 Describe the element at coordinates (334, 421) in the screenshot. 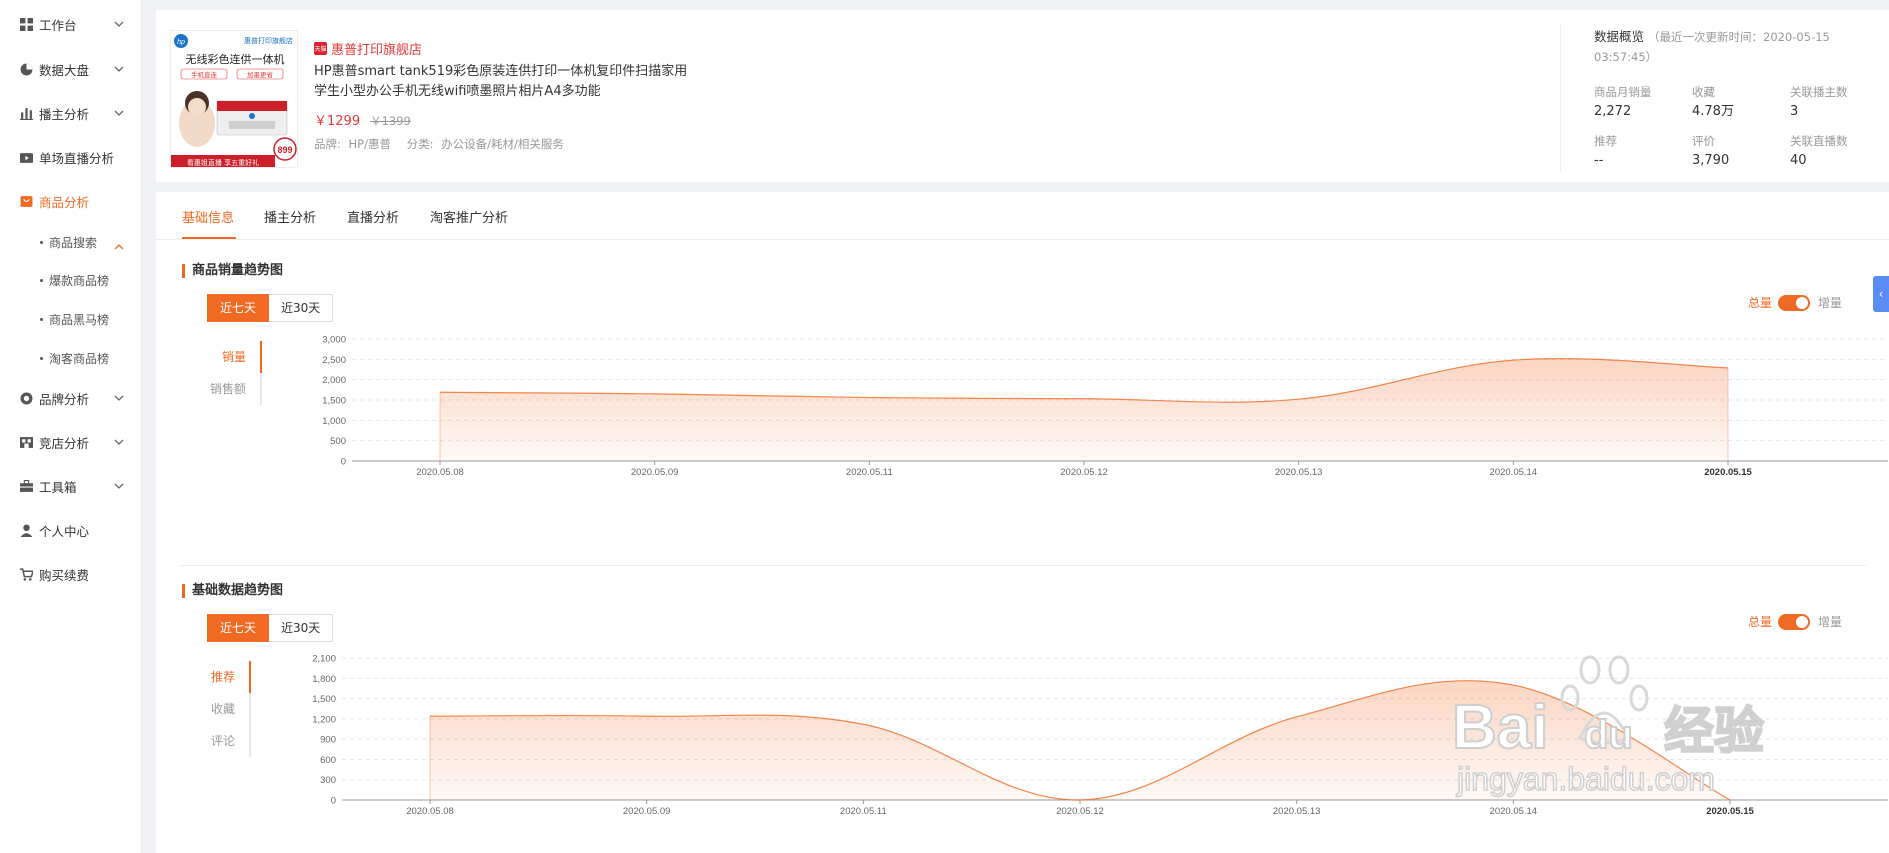

I see `y-tick-label: 1,000` at that location.